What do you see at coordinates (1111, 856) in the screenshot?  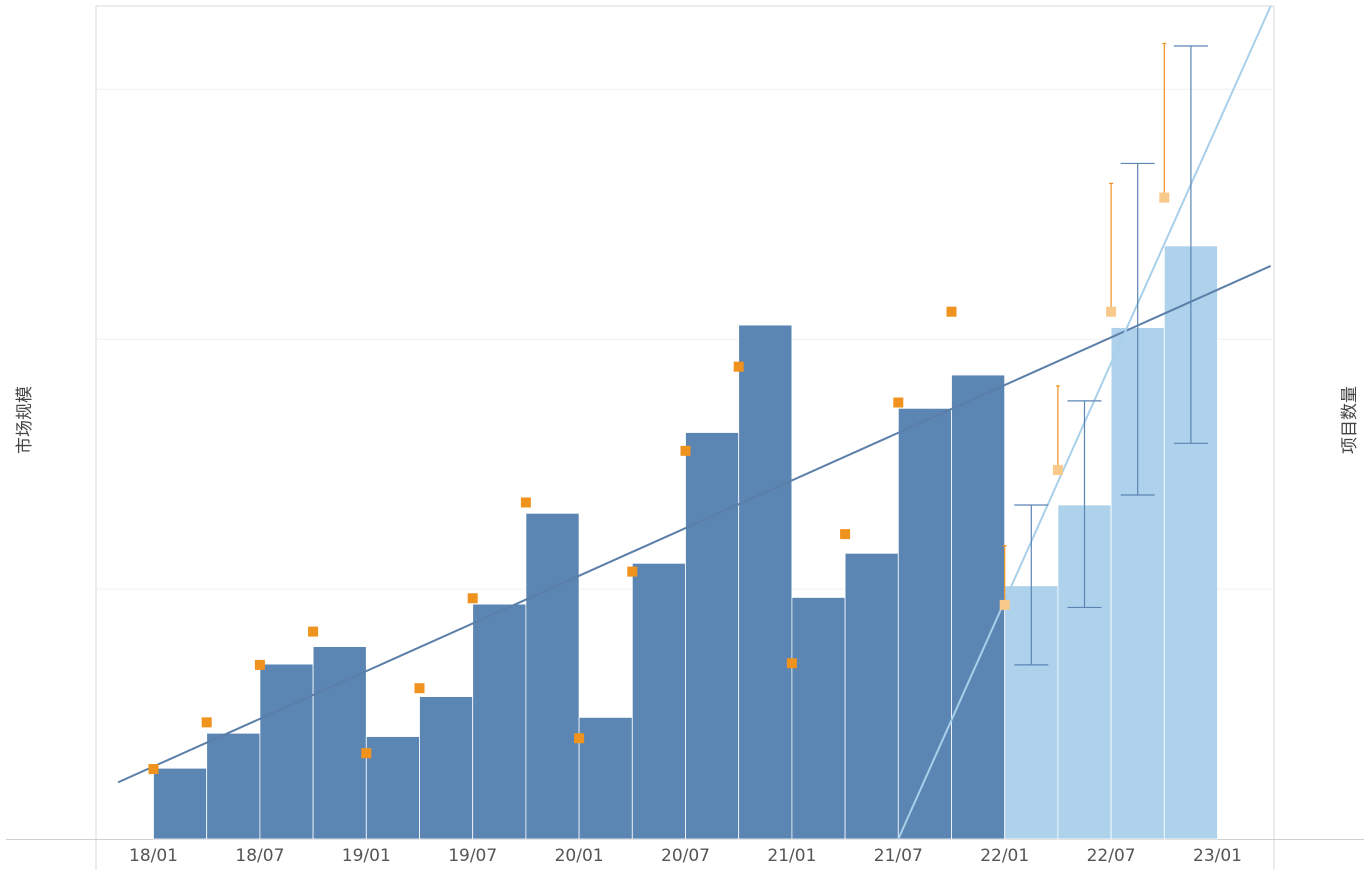 I see `x-tick-label: 22/07` at bounding box center [1111, 856].